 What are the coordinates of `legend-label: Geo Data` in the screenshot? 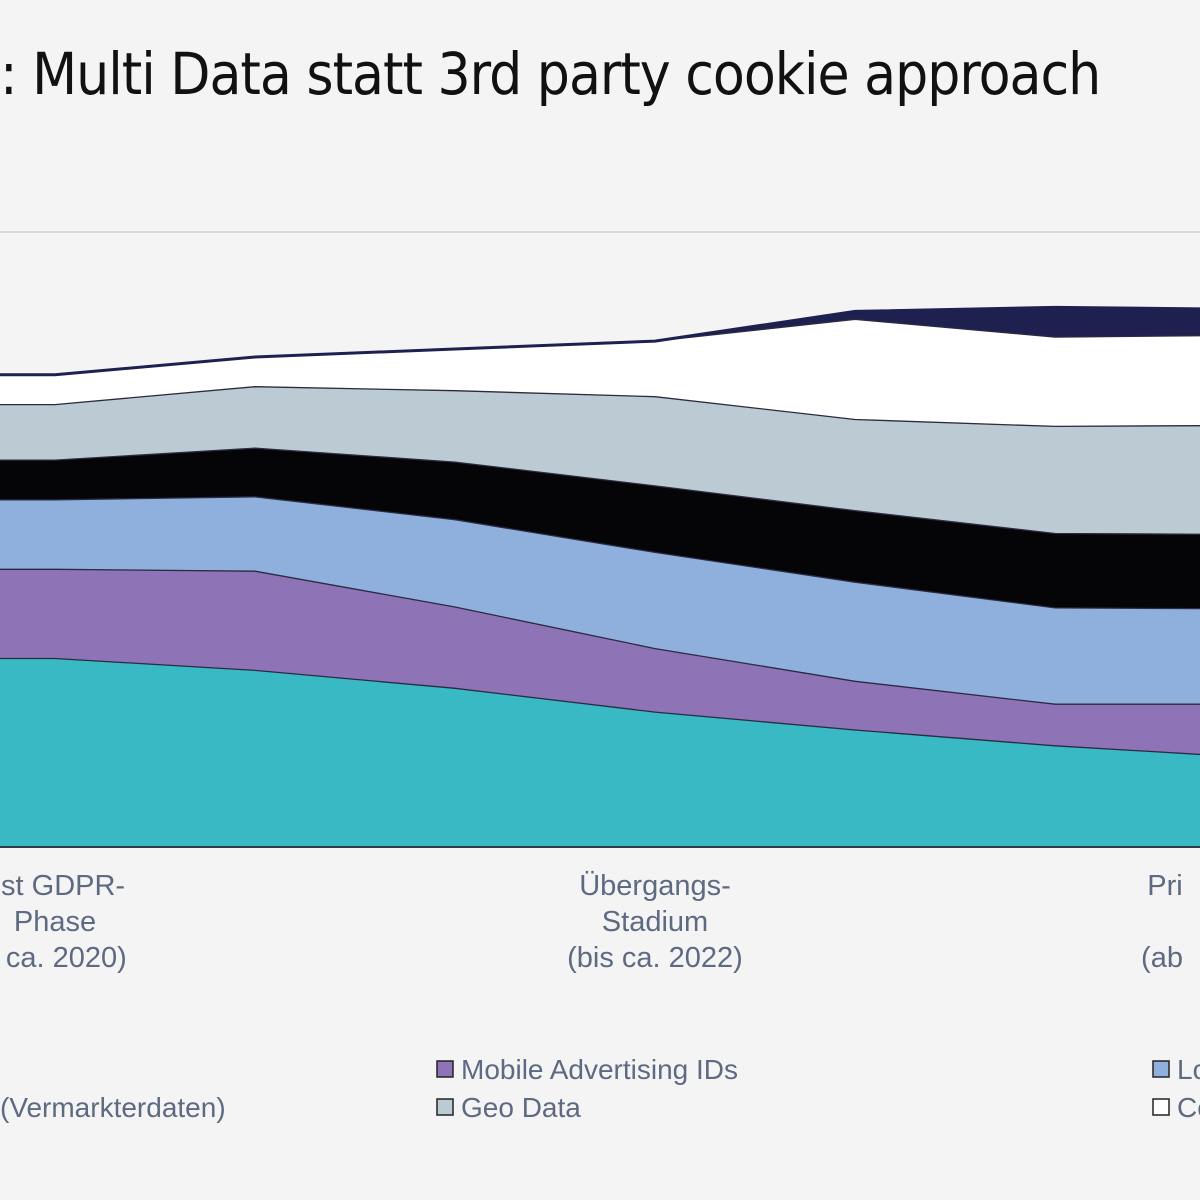 It's located at (521, 1107).